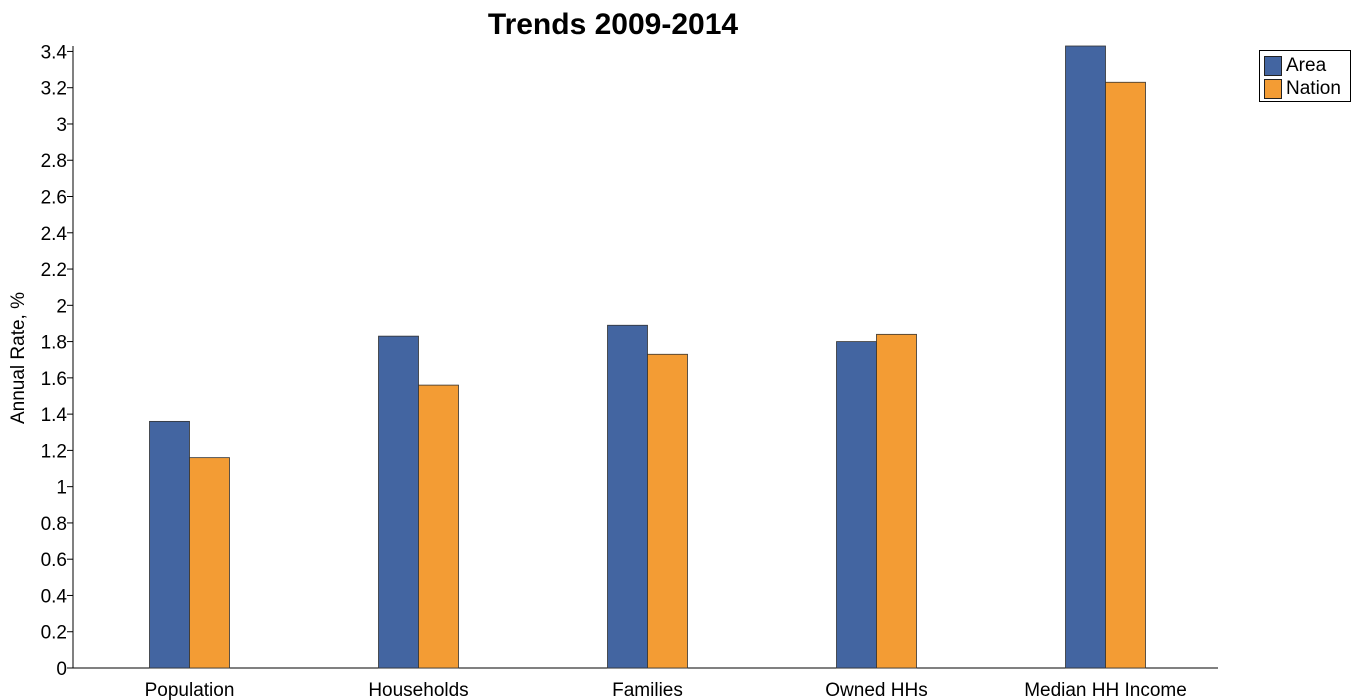  I want to click on y-tick-label: 1.6, so click(54, 379).